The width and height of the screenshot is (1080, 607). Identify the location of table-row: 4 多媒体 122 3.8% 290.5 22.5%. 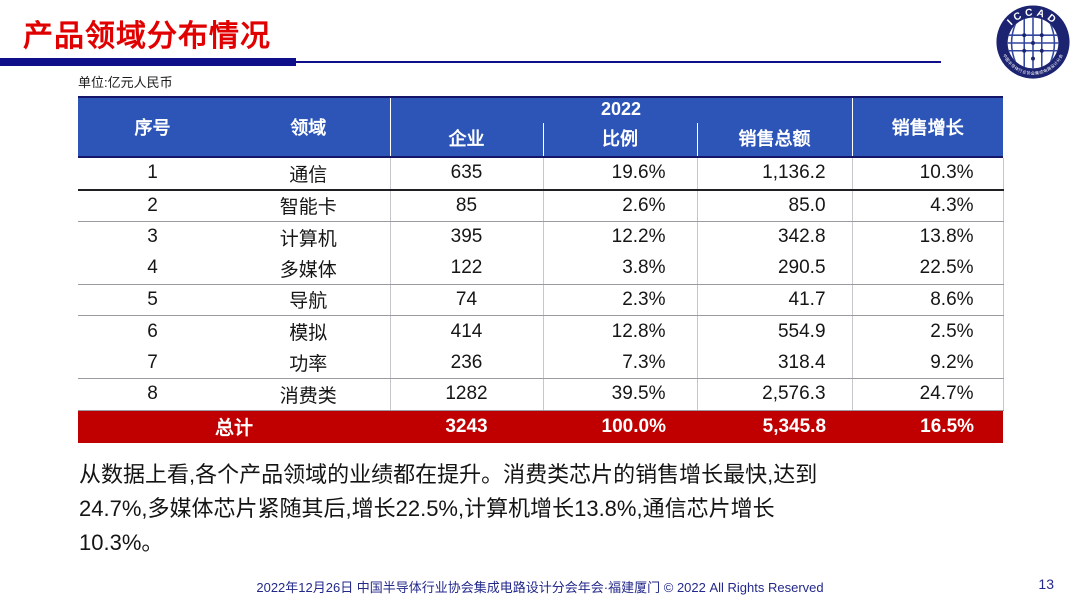
(541, 268).